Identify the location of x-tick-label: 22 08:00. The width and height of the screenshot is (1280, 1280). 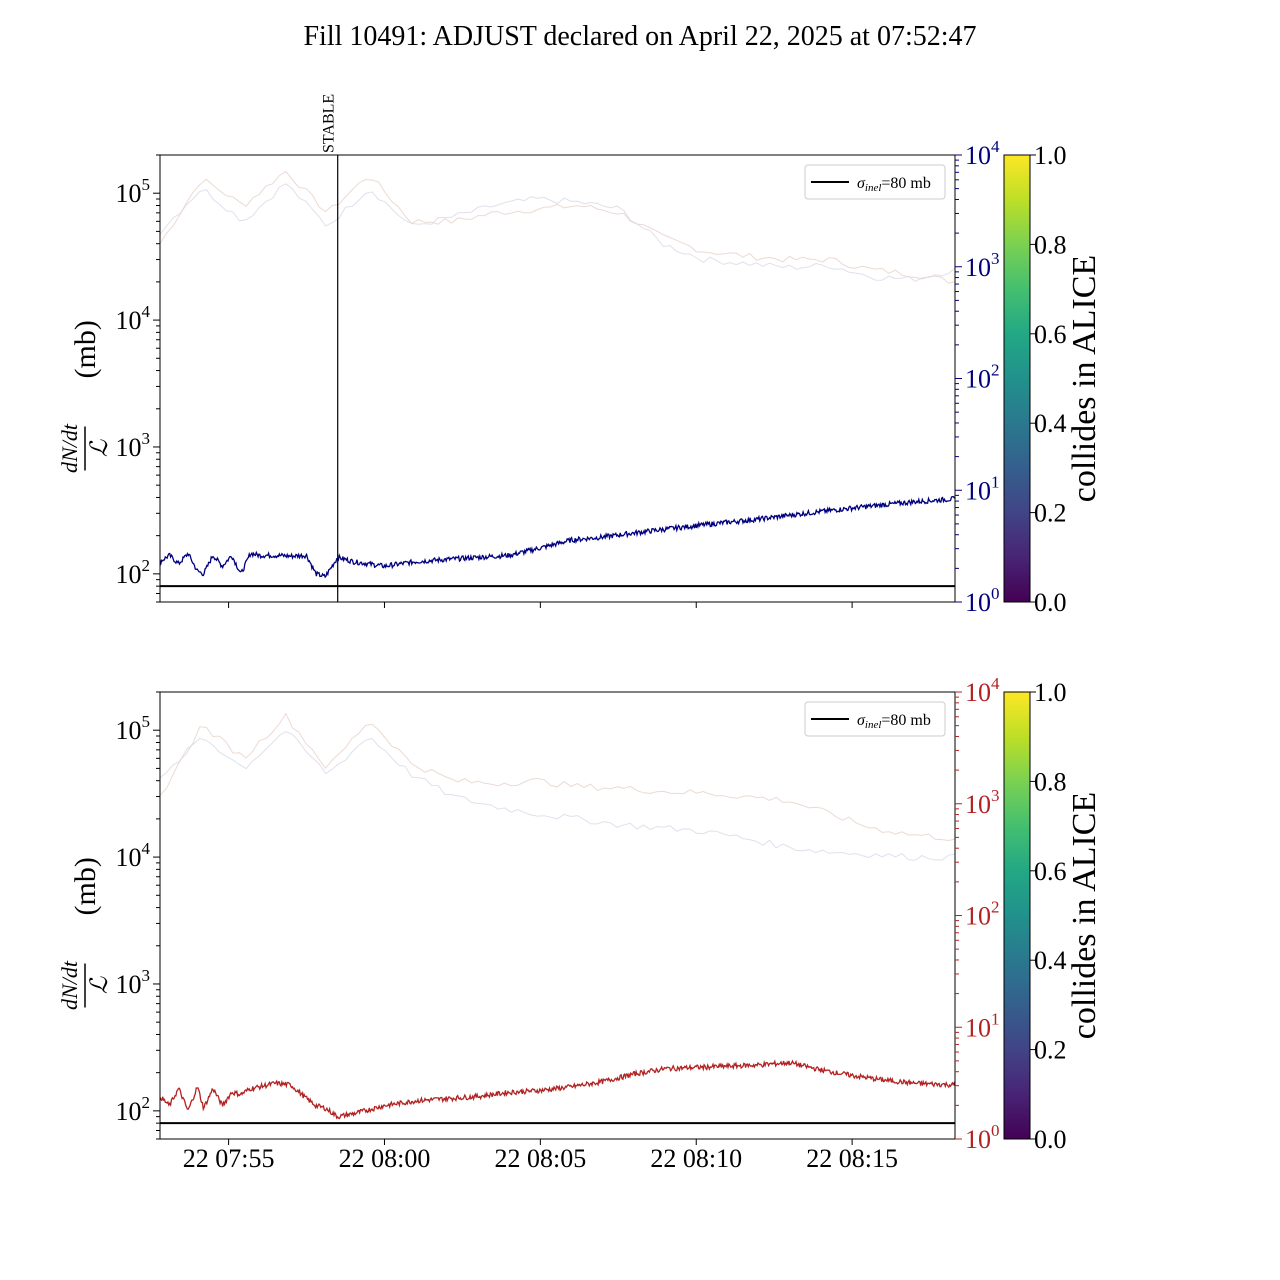
(385, 1158).